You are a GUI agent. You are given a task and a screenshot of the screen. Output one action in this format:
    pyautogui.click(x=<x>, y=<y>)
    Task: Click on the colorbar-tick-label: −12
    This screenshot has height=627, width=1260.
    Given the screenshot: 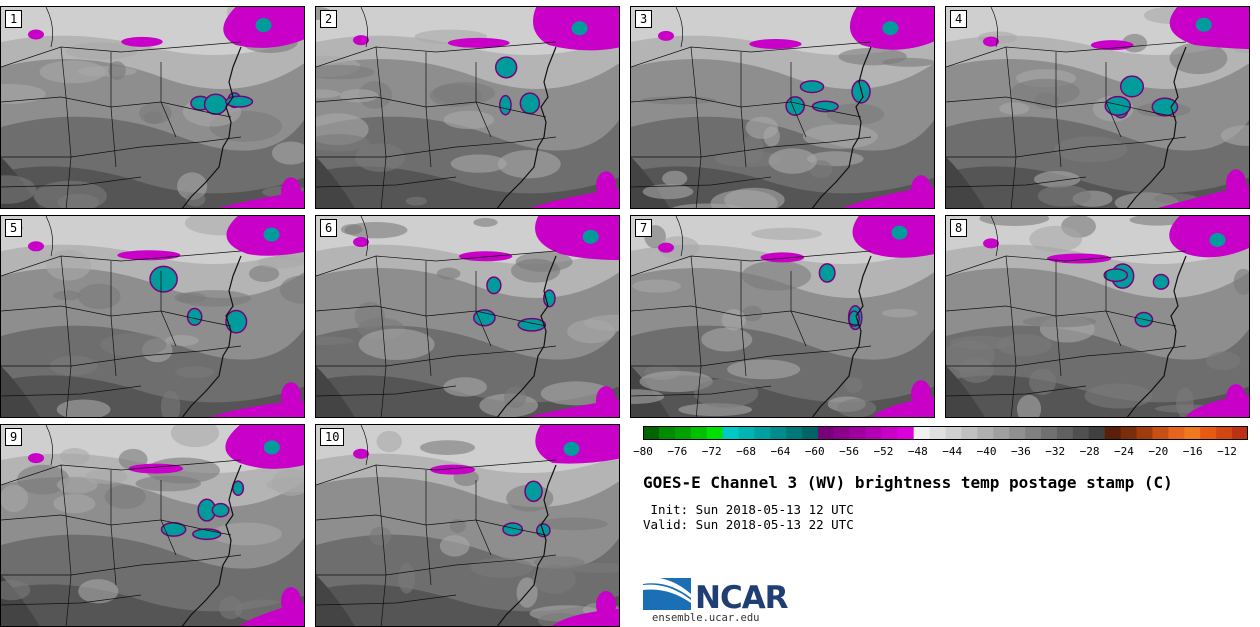 What is the action you would take?
    pyautogui.click(x=1227, y=451)
    